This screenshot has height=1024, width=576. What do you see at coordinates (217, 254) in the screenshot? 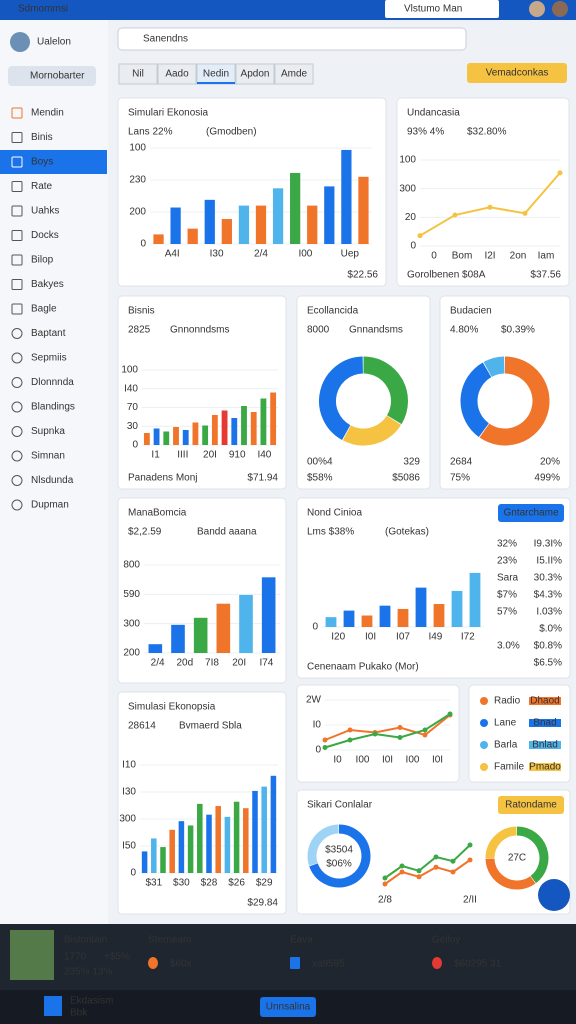
I see `x-tick-label: I30` at bounding box center [217, 254].